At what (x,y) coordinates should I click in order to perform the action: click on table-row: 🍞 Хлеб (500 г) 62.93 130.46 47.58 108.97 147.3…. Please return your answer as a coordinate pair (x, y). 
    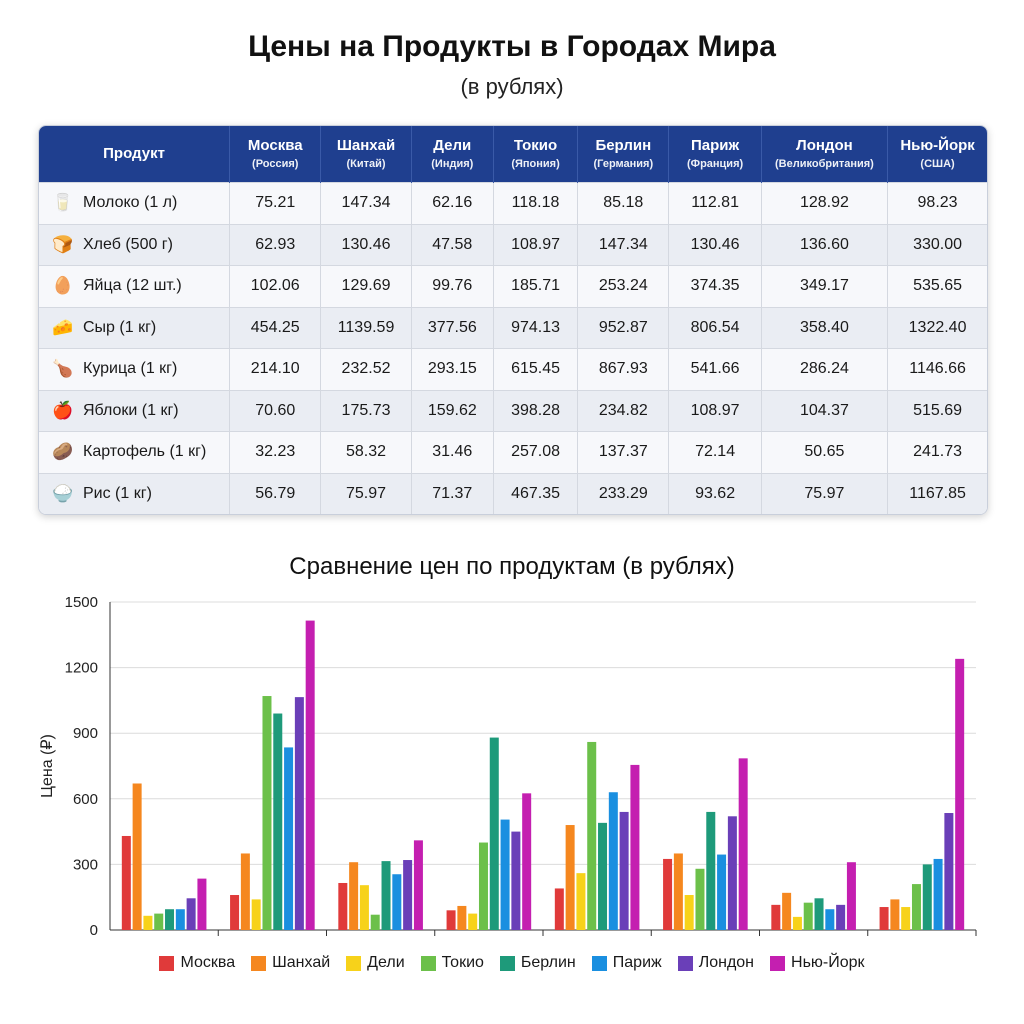
    Looking at the image, I should click on (513, 244).